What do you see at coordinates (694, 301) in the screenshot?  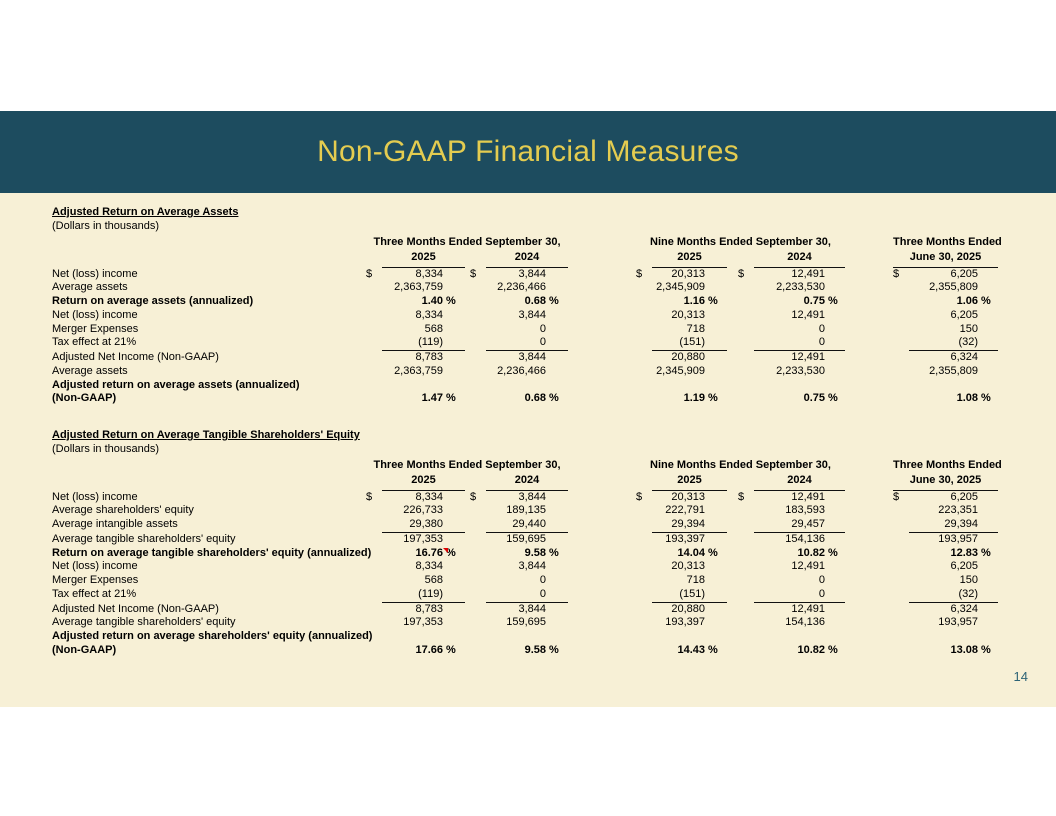 I see `value-cell: 1.16` at bounding box center [694, 301].